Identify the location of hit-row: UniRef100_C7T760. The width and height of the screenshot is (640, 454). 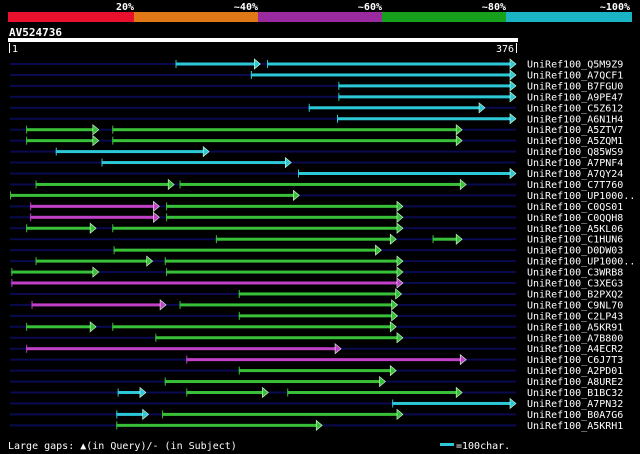
(316, 184).